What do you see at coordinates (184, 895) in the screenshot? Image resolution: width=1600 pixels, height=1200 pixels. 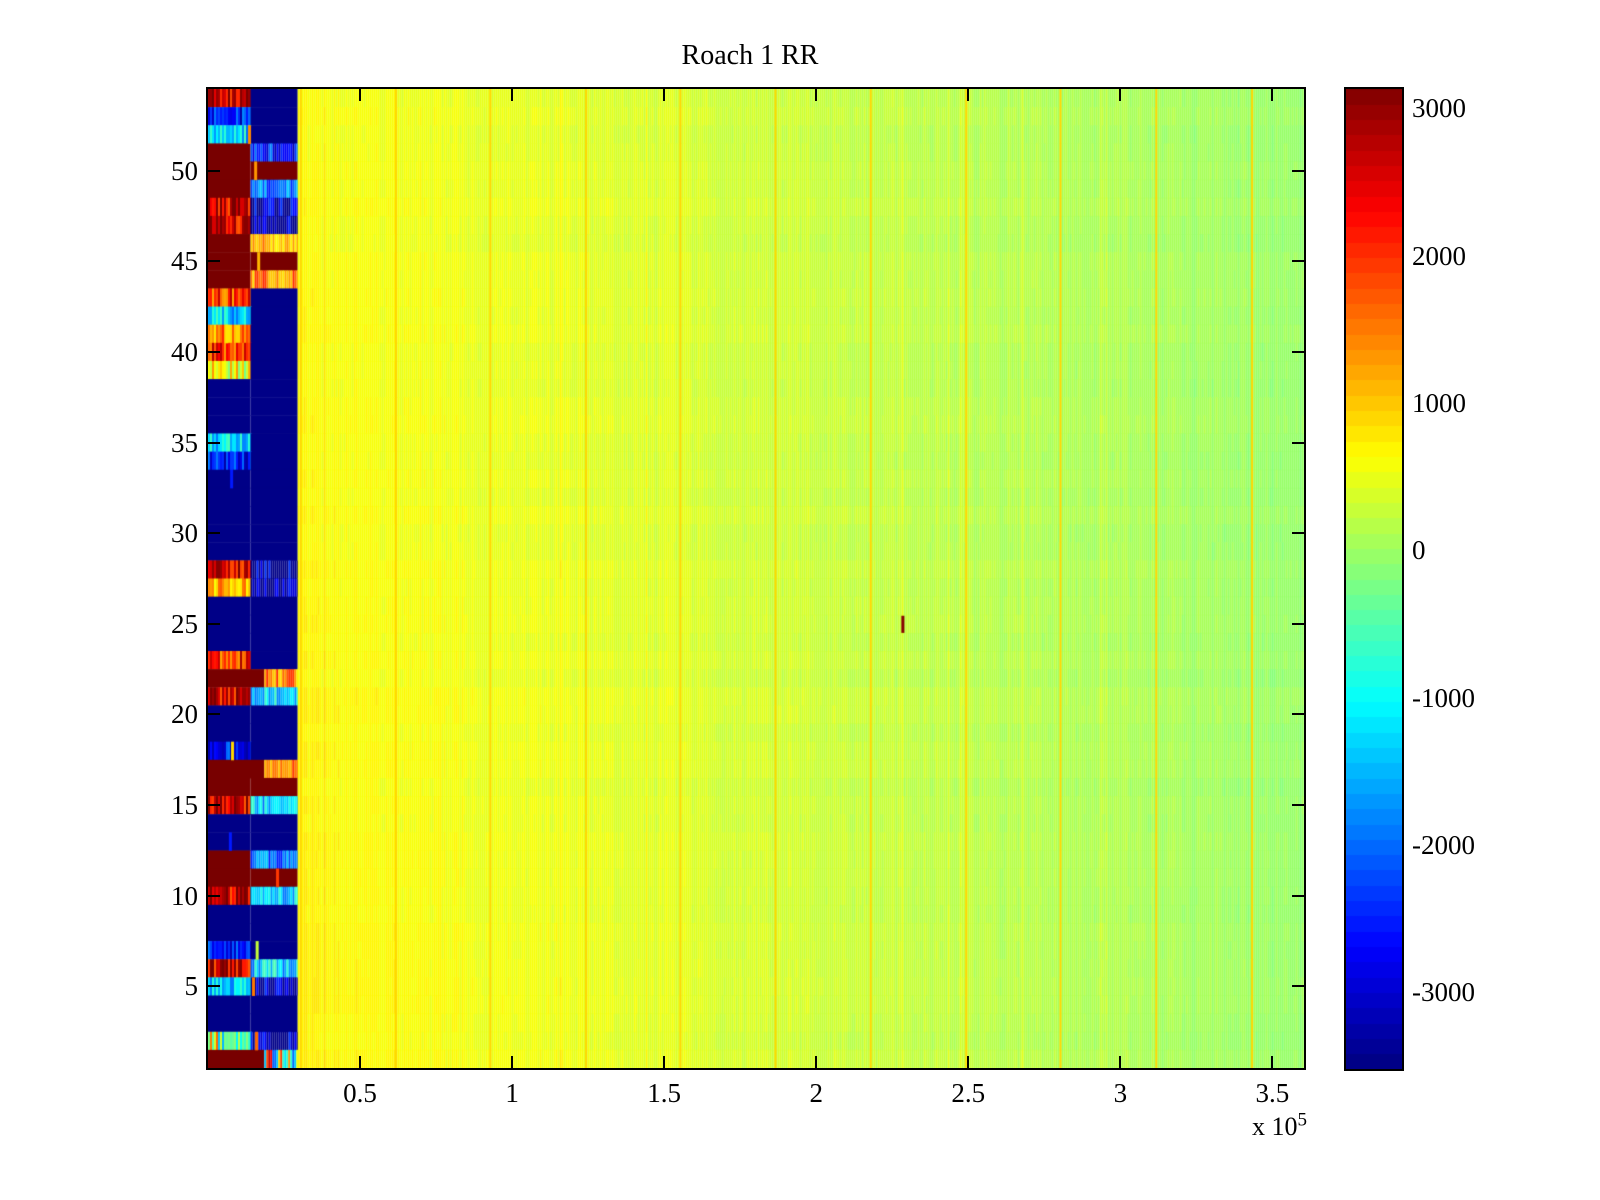 I see `y-tick-label: 10` at bounding box center [184, 895].